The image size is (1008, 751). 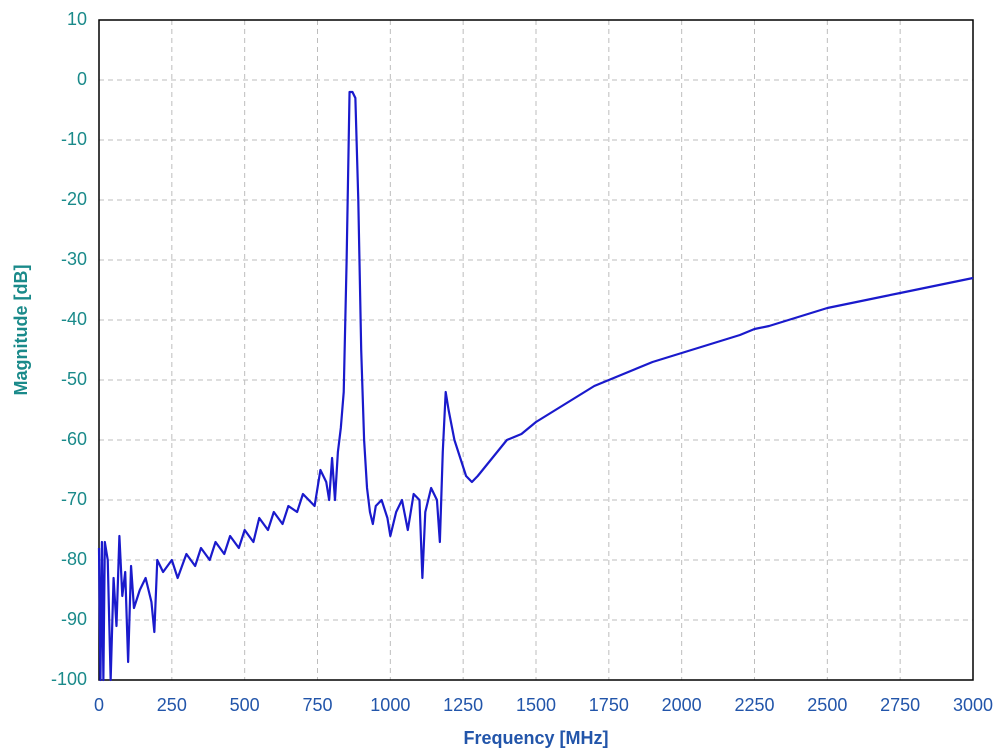 What do you see at coordinates (74, 319) in the screenshot?
I see `y-tick-label: -40` at bounding box center [74, 319].